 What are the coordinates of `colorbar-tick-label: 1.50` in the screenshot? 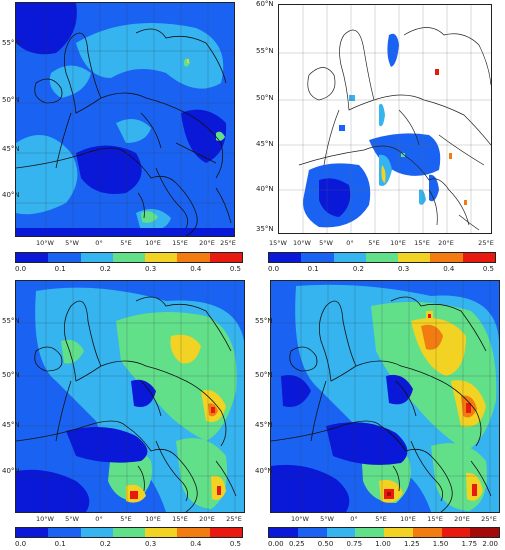 It's located at (440, 544).